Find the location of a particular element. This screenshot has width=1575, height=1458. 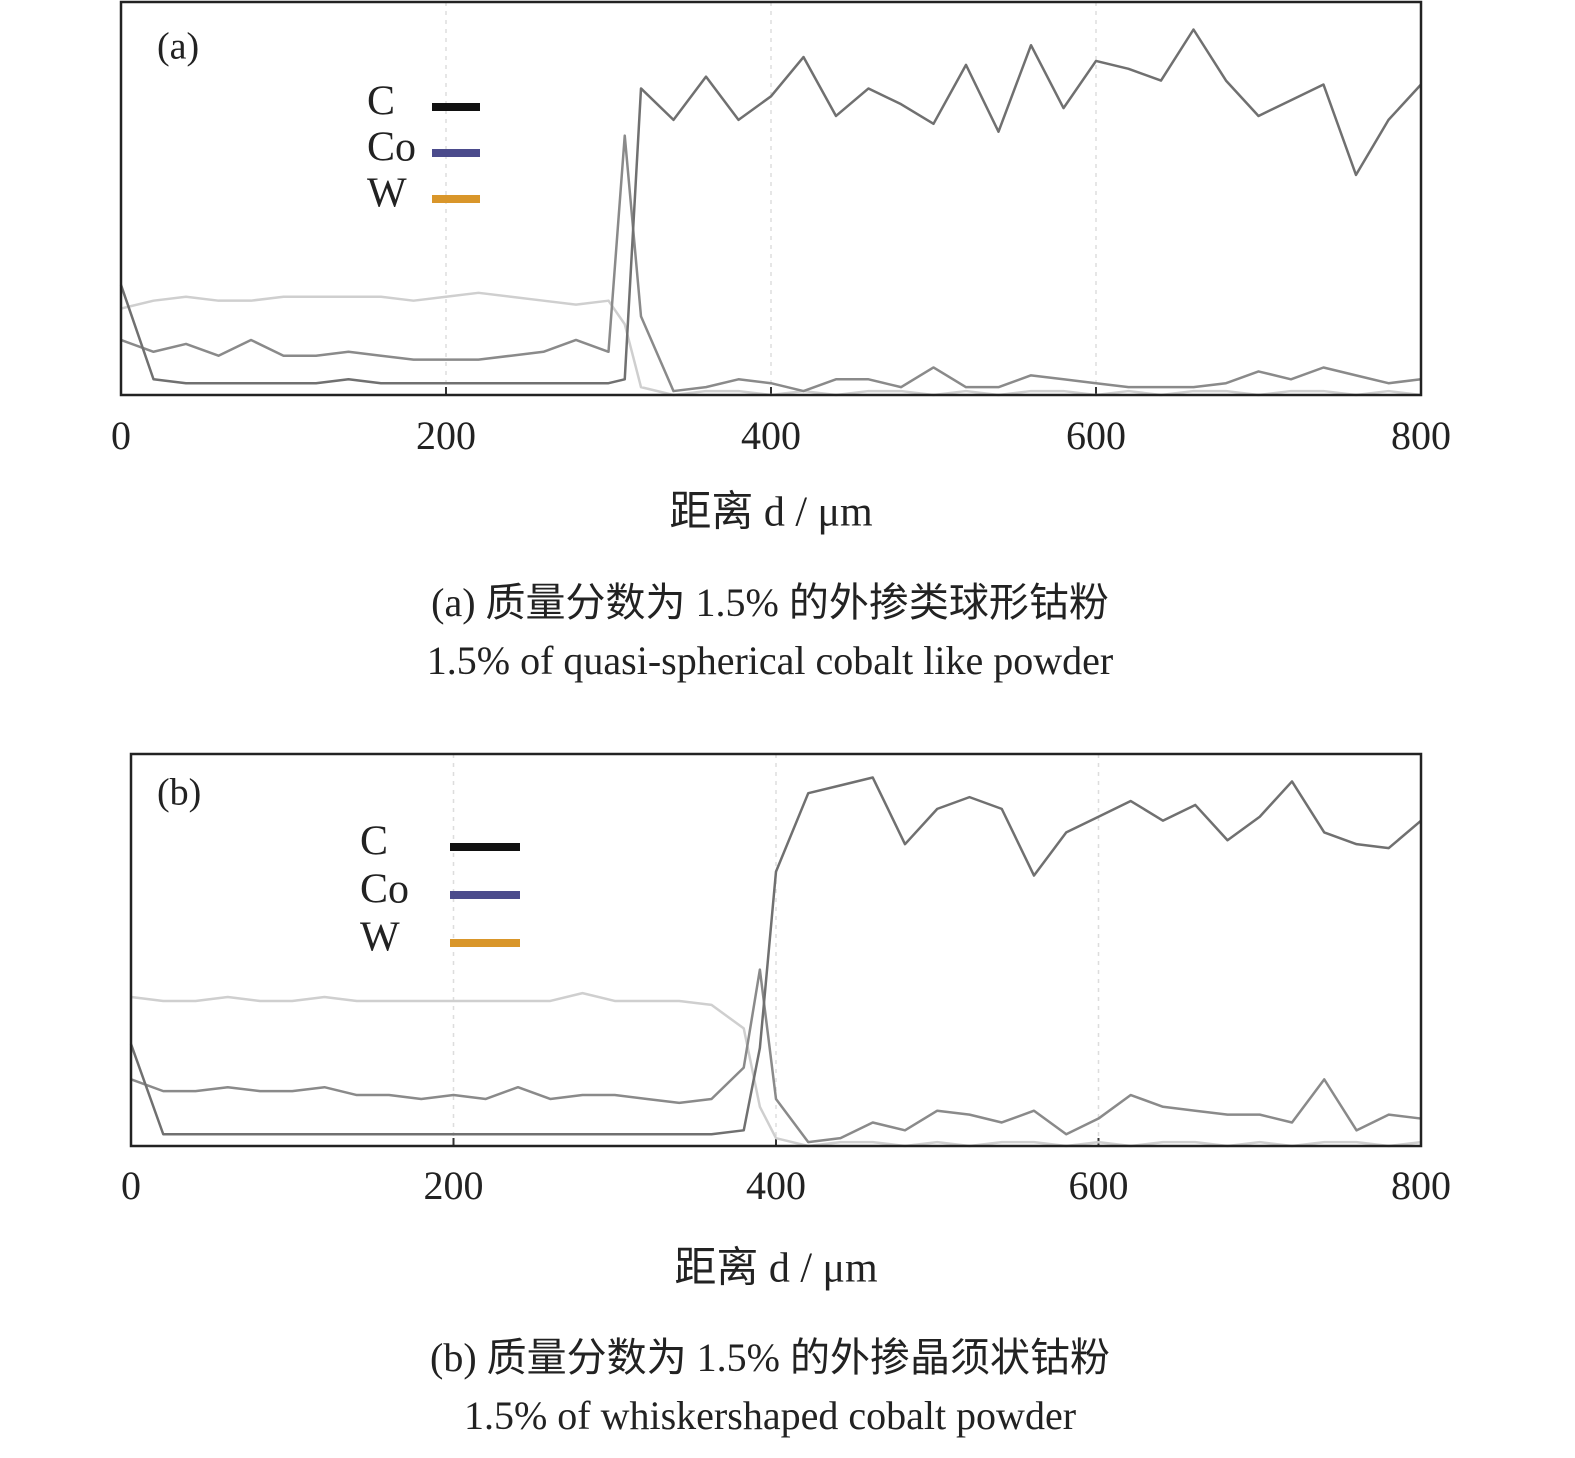

caption: (b) 质量分数为 1.5% 的外掺晶须状钴粉 is located at coordinates (770, 1357).